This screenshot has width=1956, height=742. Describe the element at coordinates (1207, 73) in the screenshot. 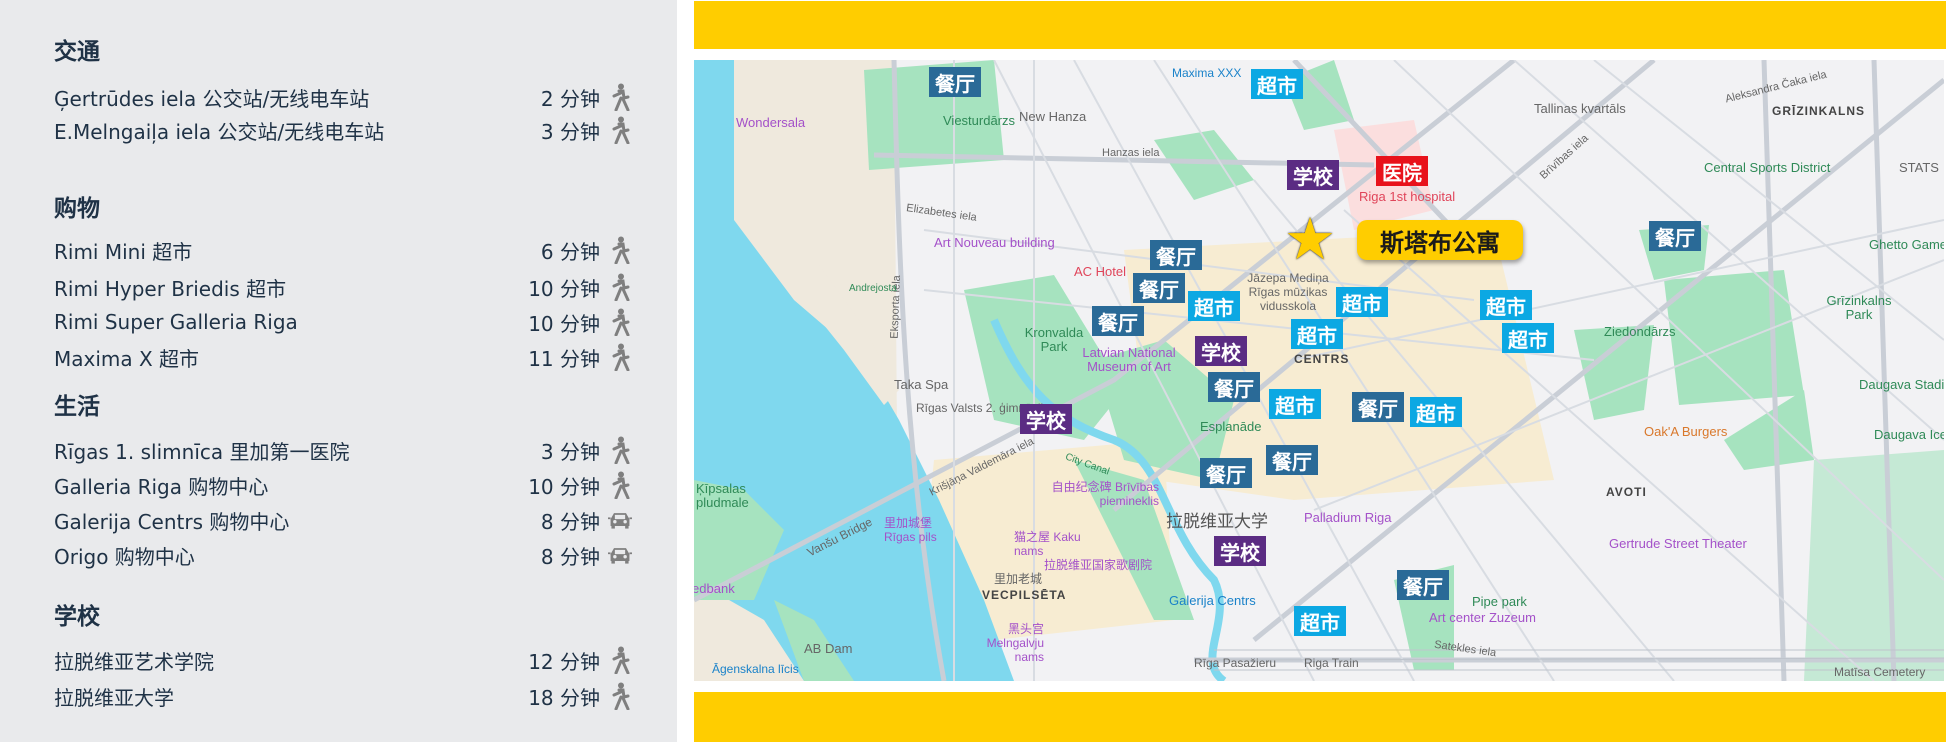

I see `map-label: Maxima XXX` at that location.